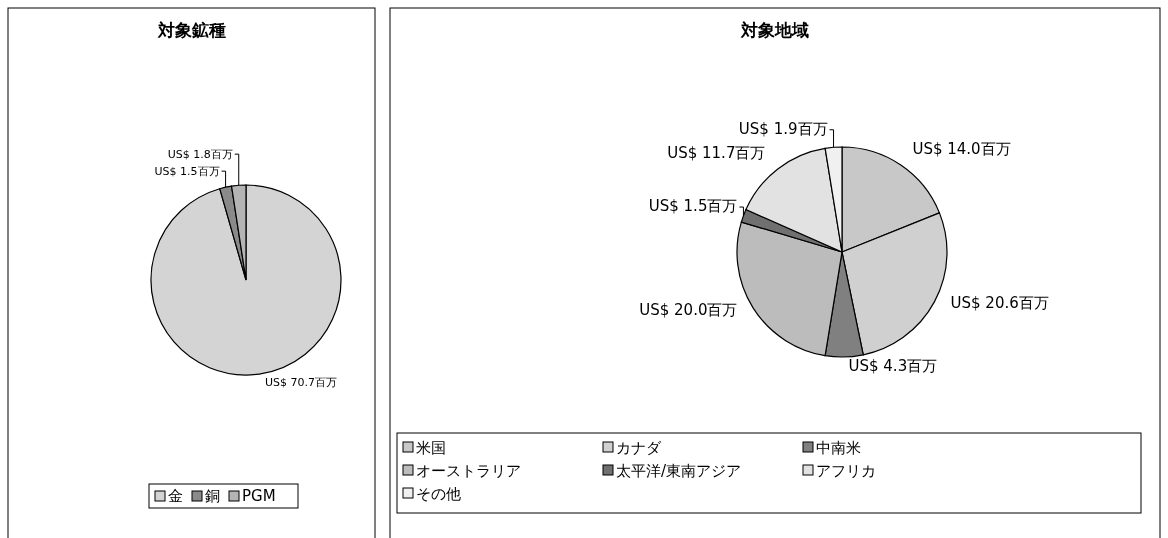  I want to click on legend-label: アフリカ, so click(846, 471).